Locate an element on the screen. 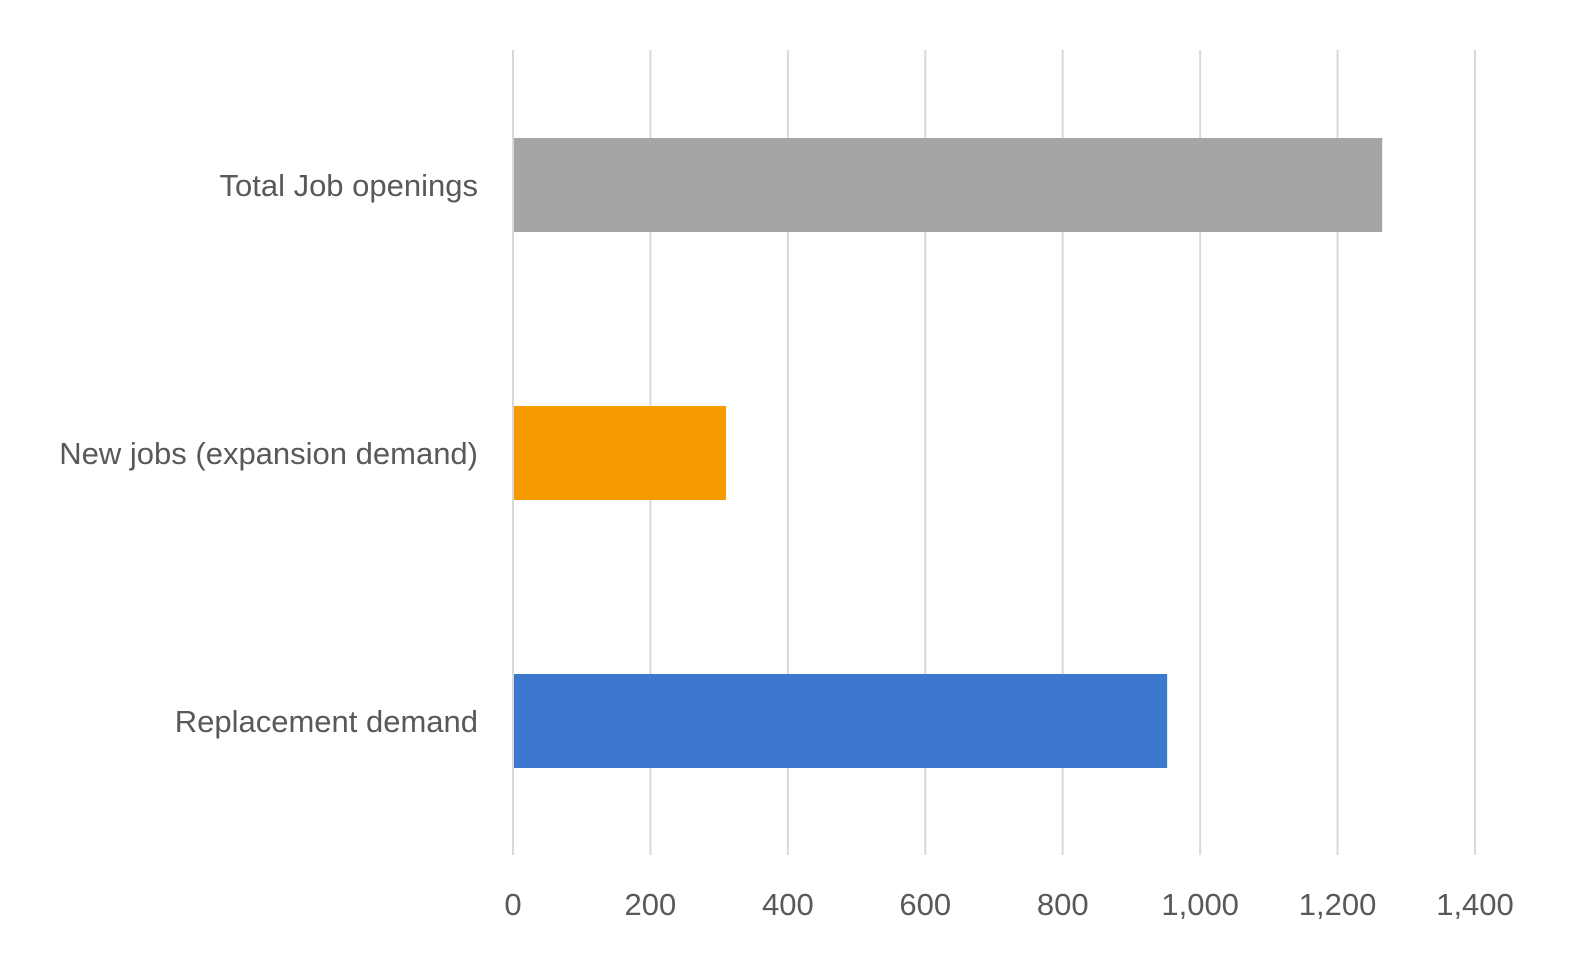 Image resolution: width=1573 pixels, height=956 pixels. category-label: Replacement demand is located at coordinates (326, 721).